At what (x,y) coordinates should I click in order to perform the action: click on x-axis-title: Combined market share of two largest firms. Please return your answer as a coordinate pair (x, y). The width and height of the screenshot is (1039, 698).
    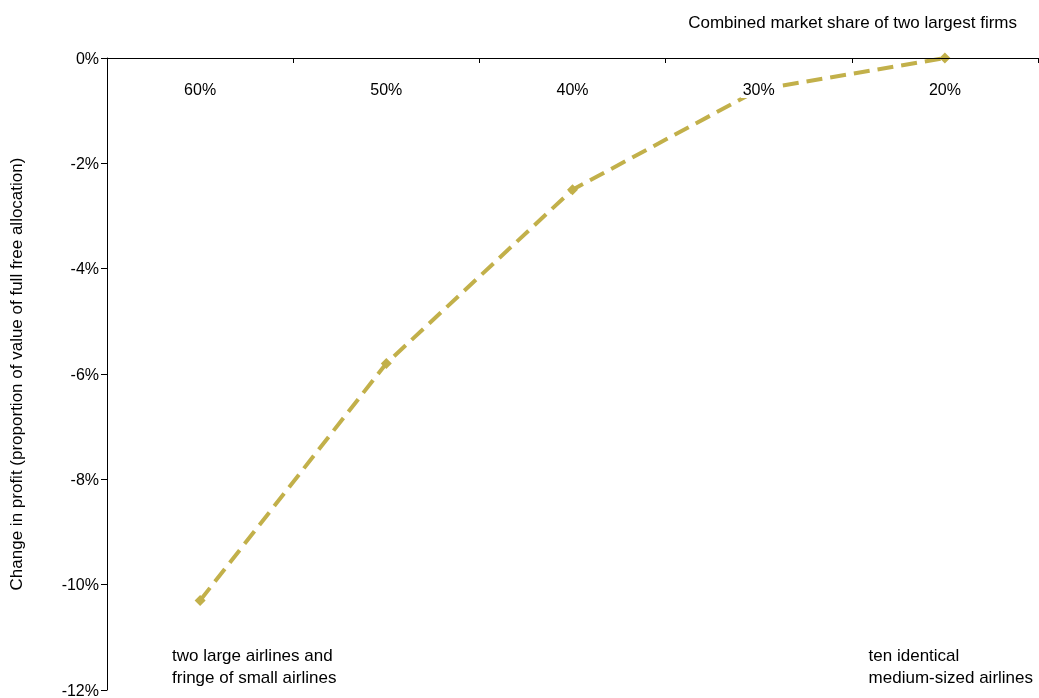
    Looking at the image, I should click on (853, 22).